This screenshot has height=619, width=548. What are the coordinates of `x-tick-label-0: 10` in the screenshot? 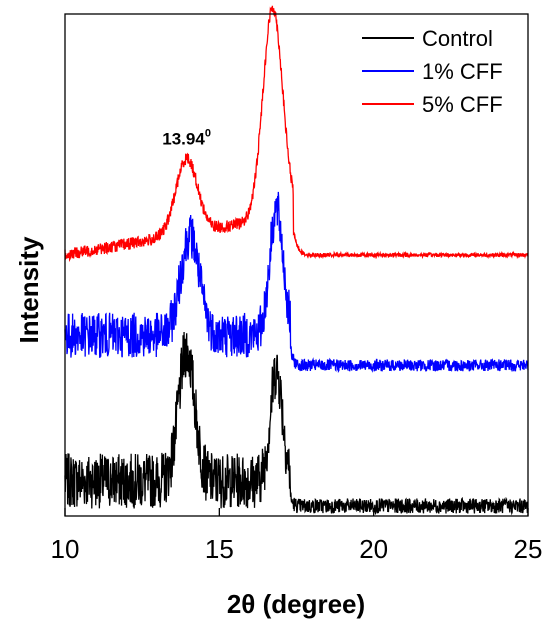 It's located at (65, 549).